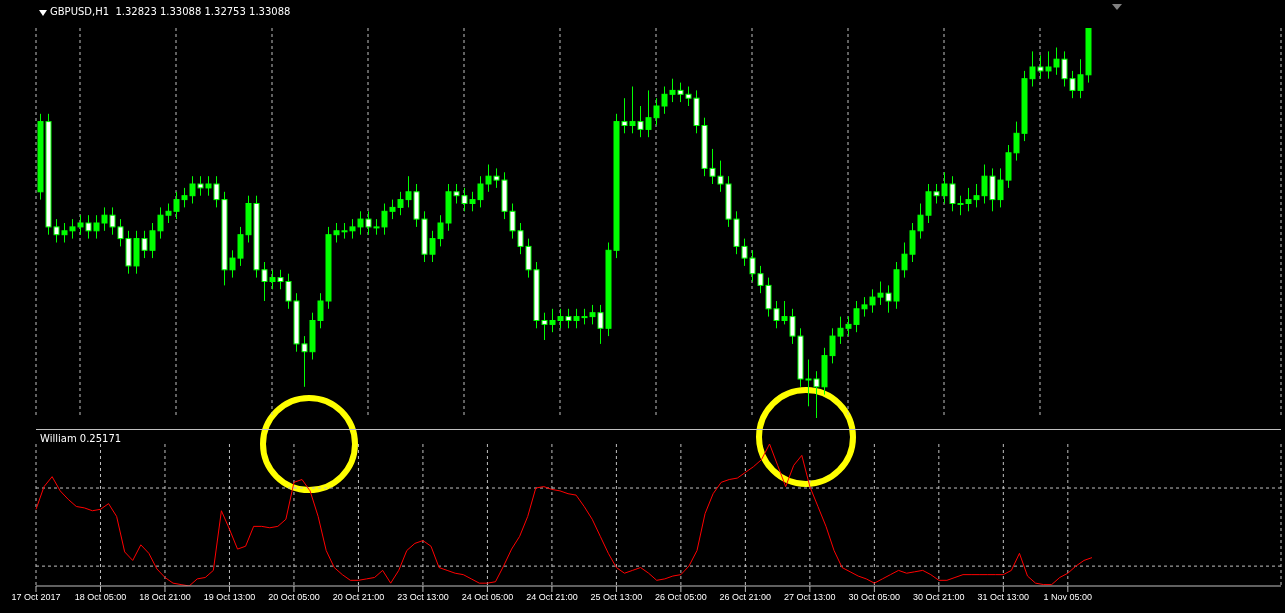 Image resolution: width=1285 pixels, height=613 pixels. I want to click on chart-title: GBPUSD,H1 1.32823 1.33088 1.32753 1.33088, so click(170, 11).